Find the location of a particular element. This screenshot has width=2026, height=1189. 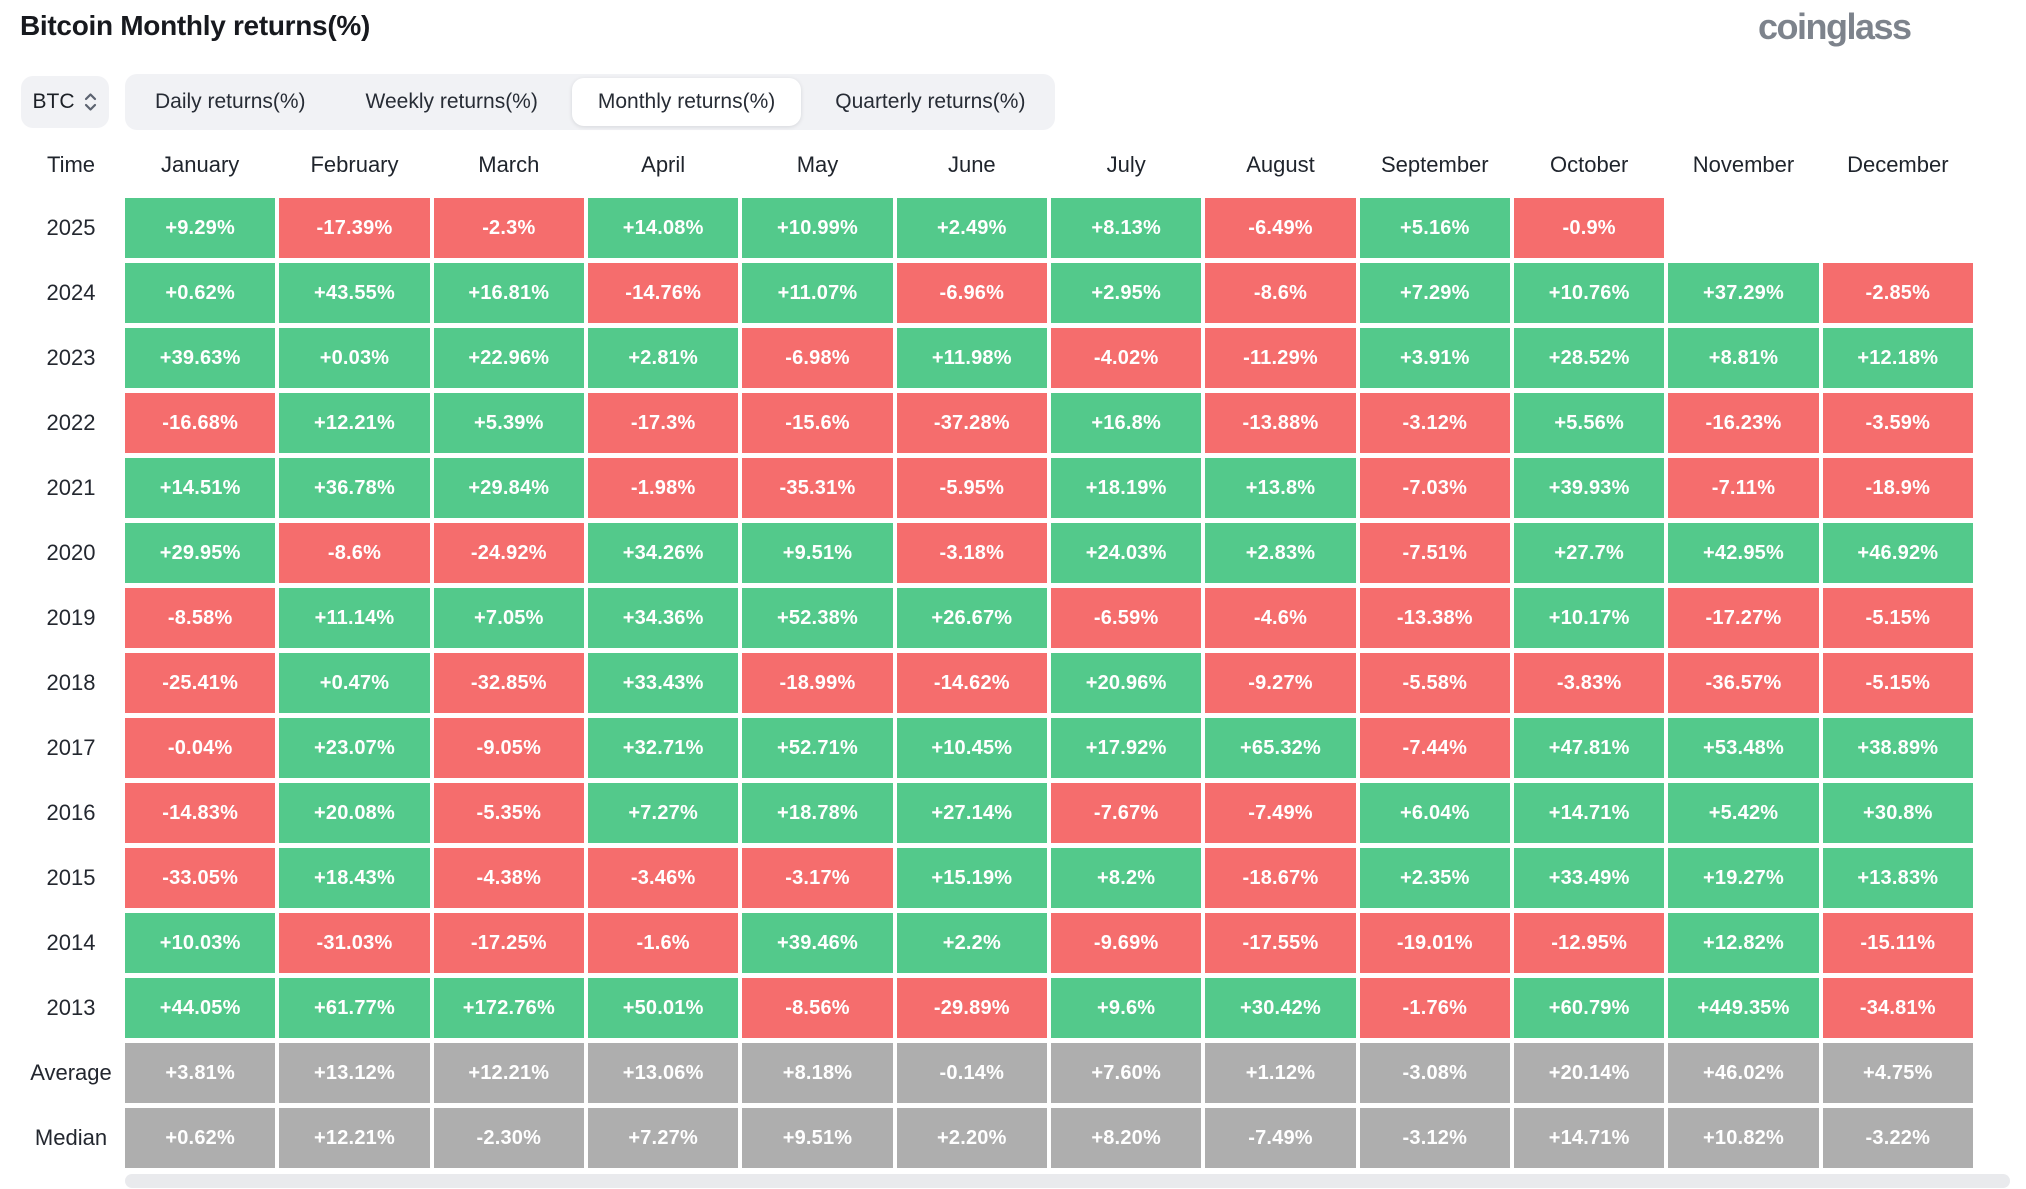

return-cell: +60.79% is located at coordinates (1589, 1008).